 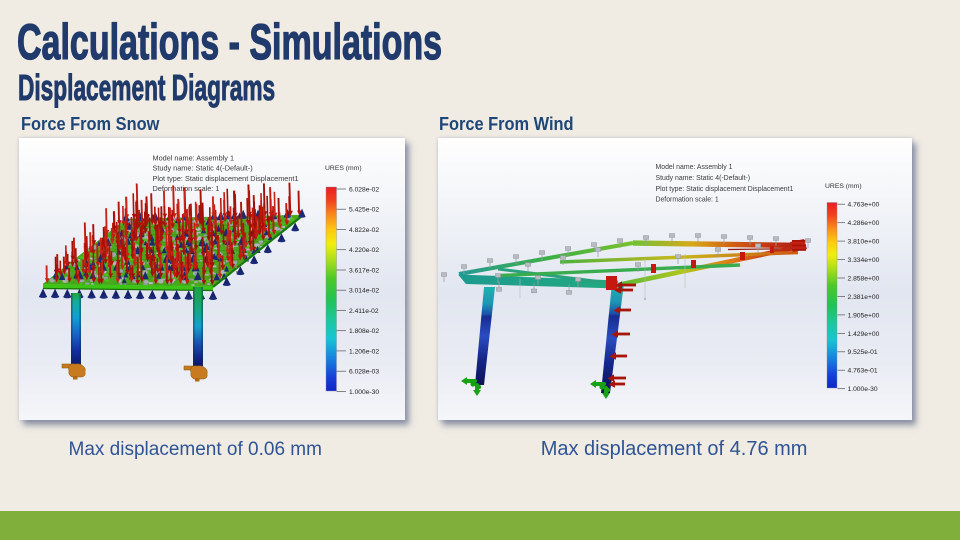 I want to click on svg-text: 2.411e-02, so click(x=364, y=311).